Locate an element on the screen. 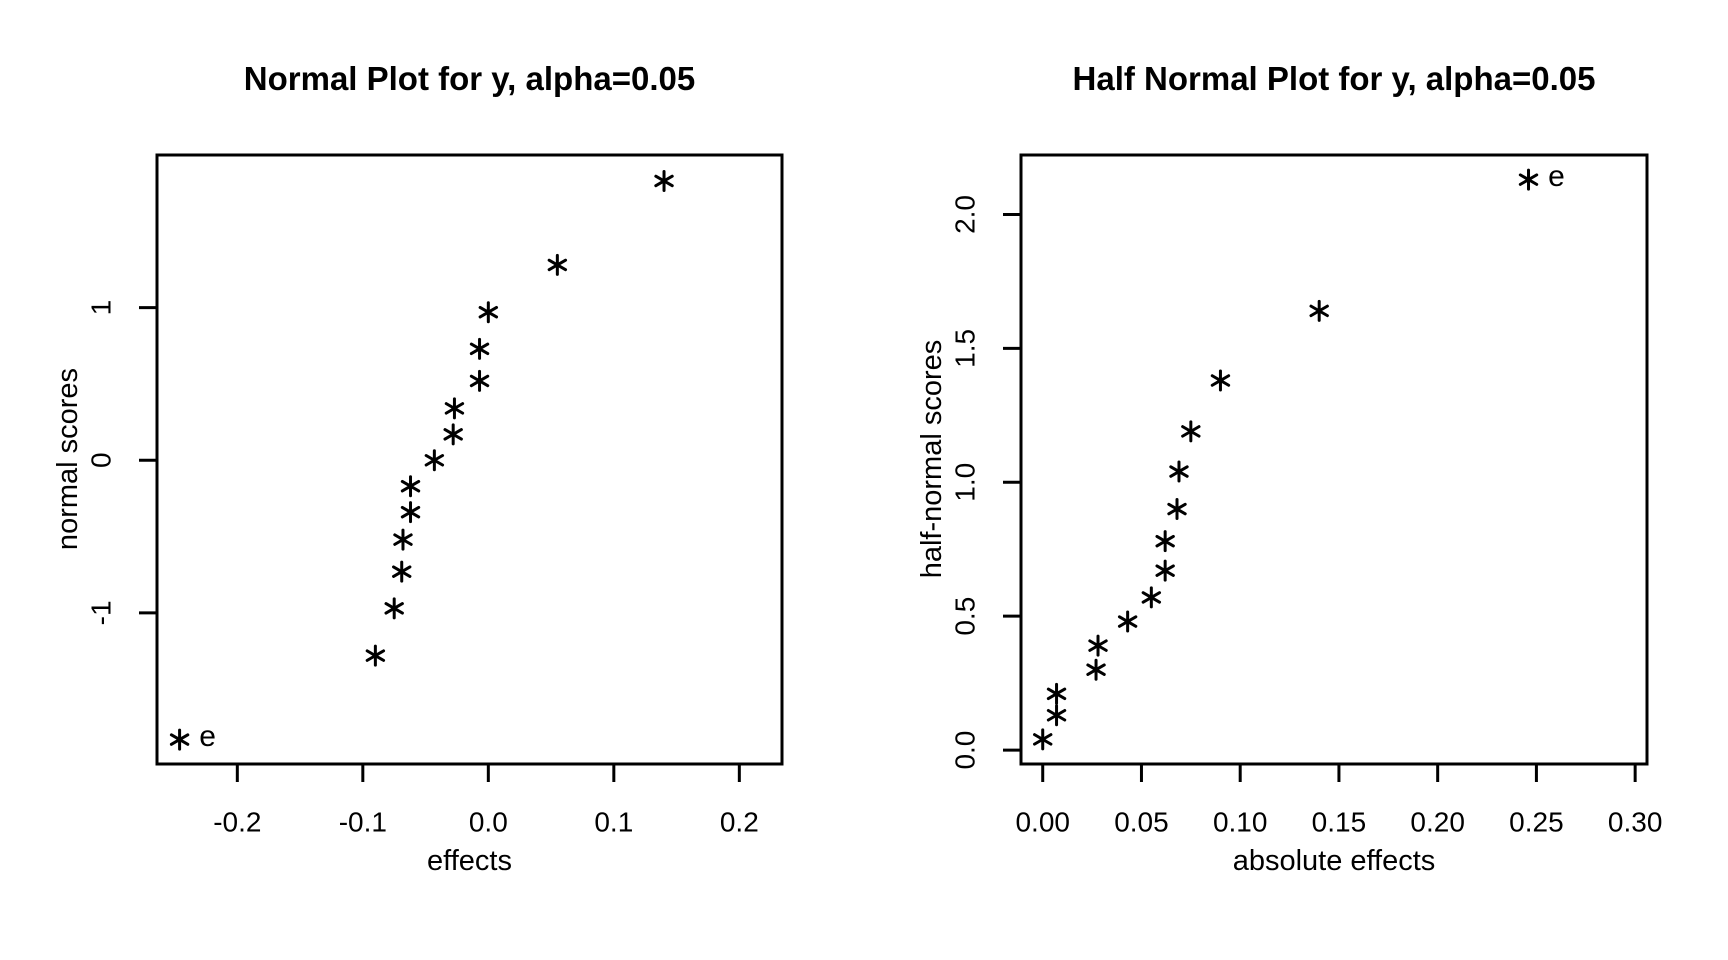 Image resolution: width=1728 pixels, height=960 pixels. right-chart-title: Half Normal Plot for y, alpha=0.05 is located at coordinates (1334, 78).